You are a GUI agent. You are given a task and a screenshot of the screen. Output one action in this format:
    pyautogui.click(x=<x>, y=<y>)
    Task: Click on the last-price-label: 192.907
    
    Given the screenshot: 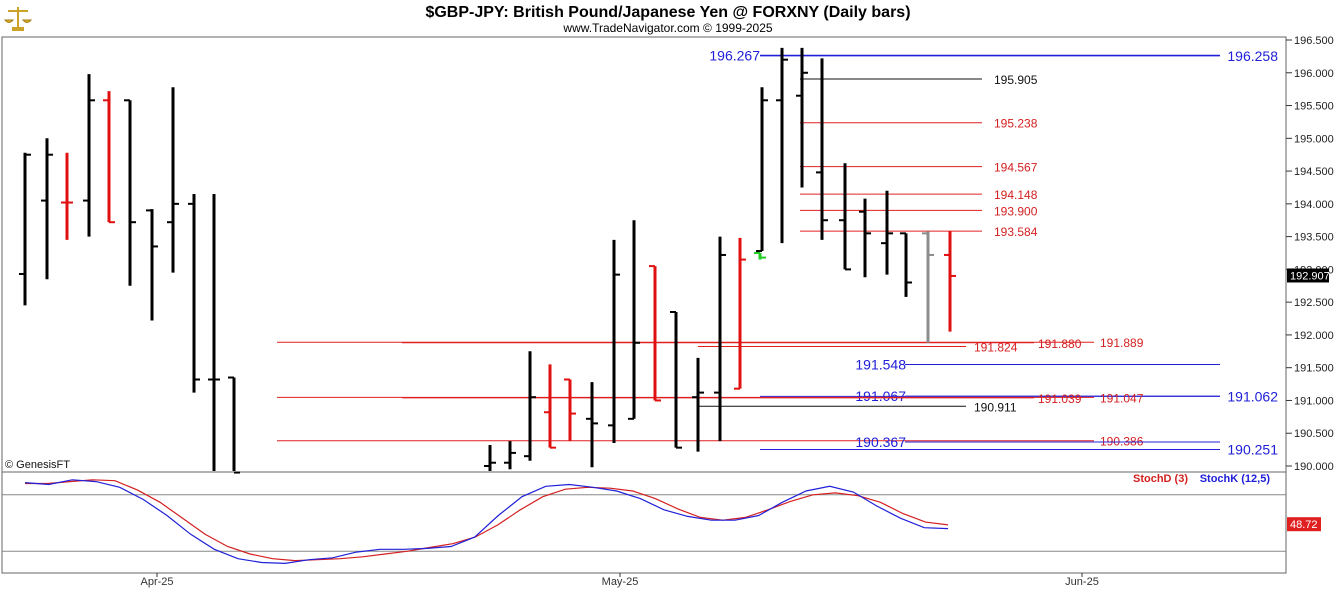 What is the action you would take?
    pyautogui.click(x=1310, y=276)
    